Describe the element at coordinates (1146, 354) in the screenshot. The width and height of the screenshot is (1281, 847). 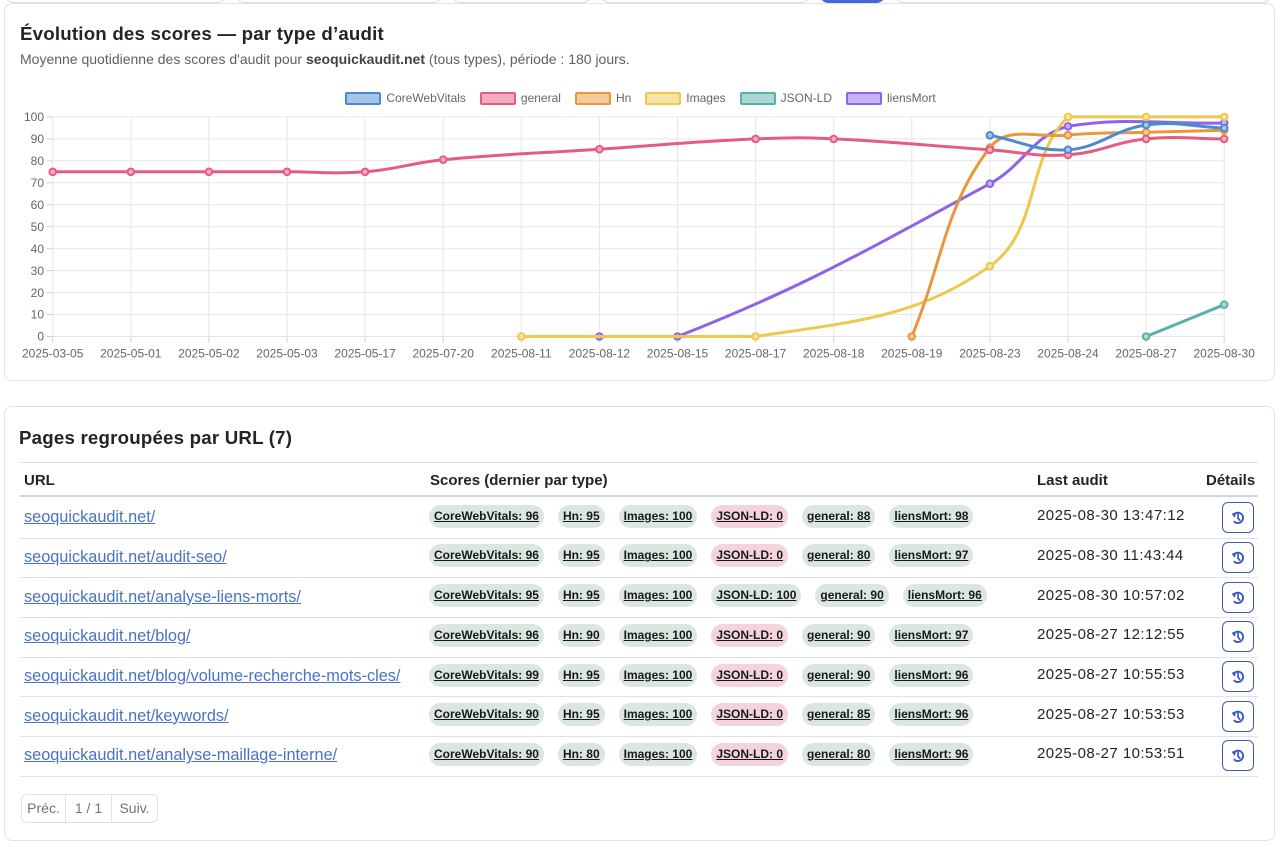
I see `svg-text: 2025-08-27` at that location.